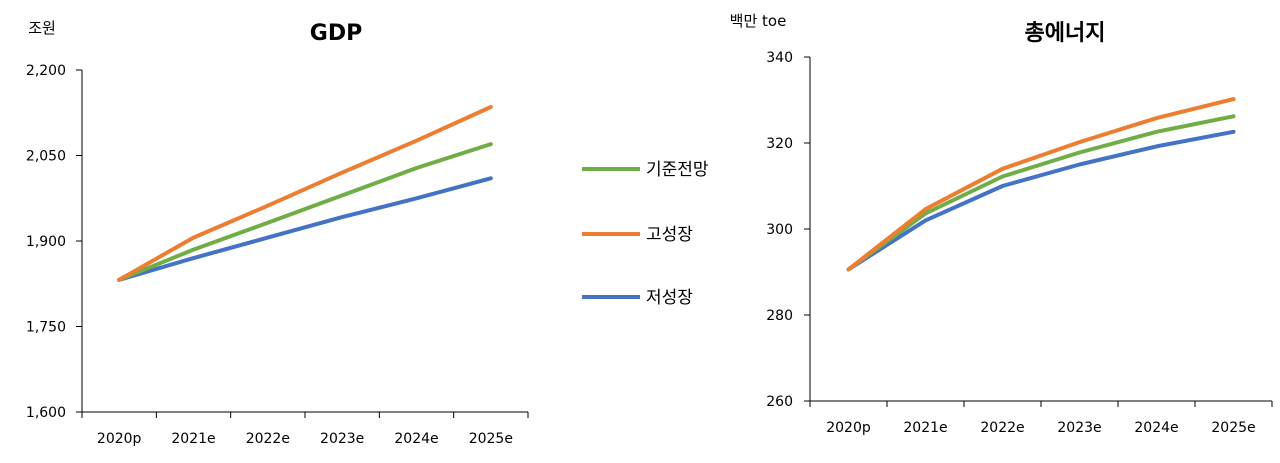 Image resolution: width=1280 pixels, height=463 pixels. I want to click on energy-series-group, so click(1041, 184).